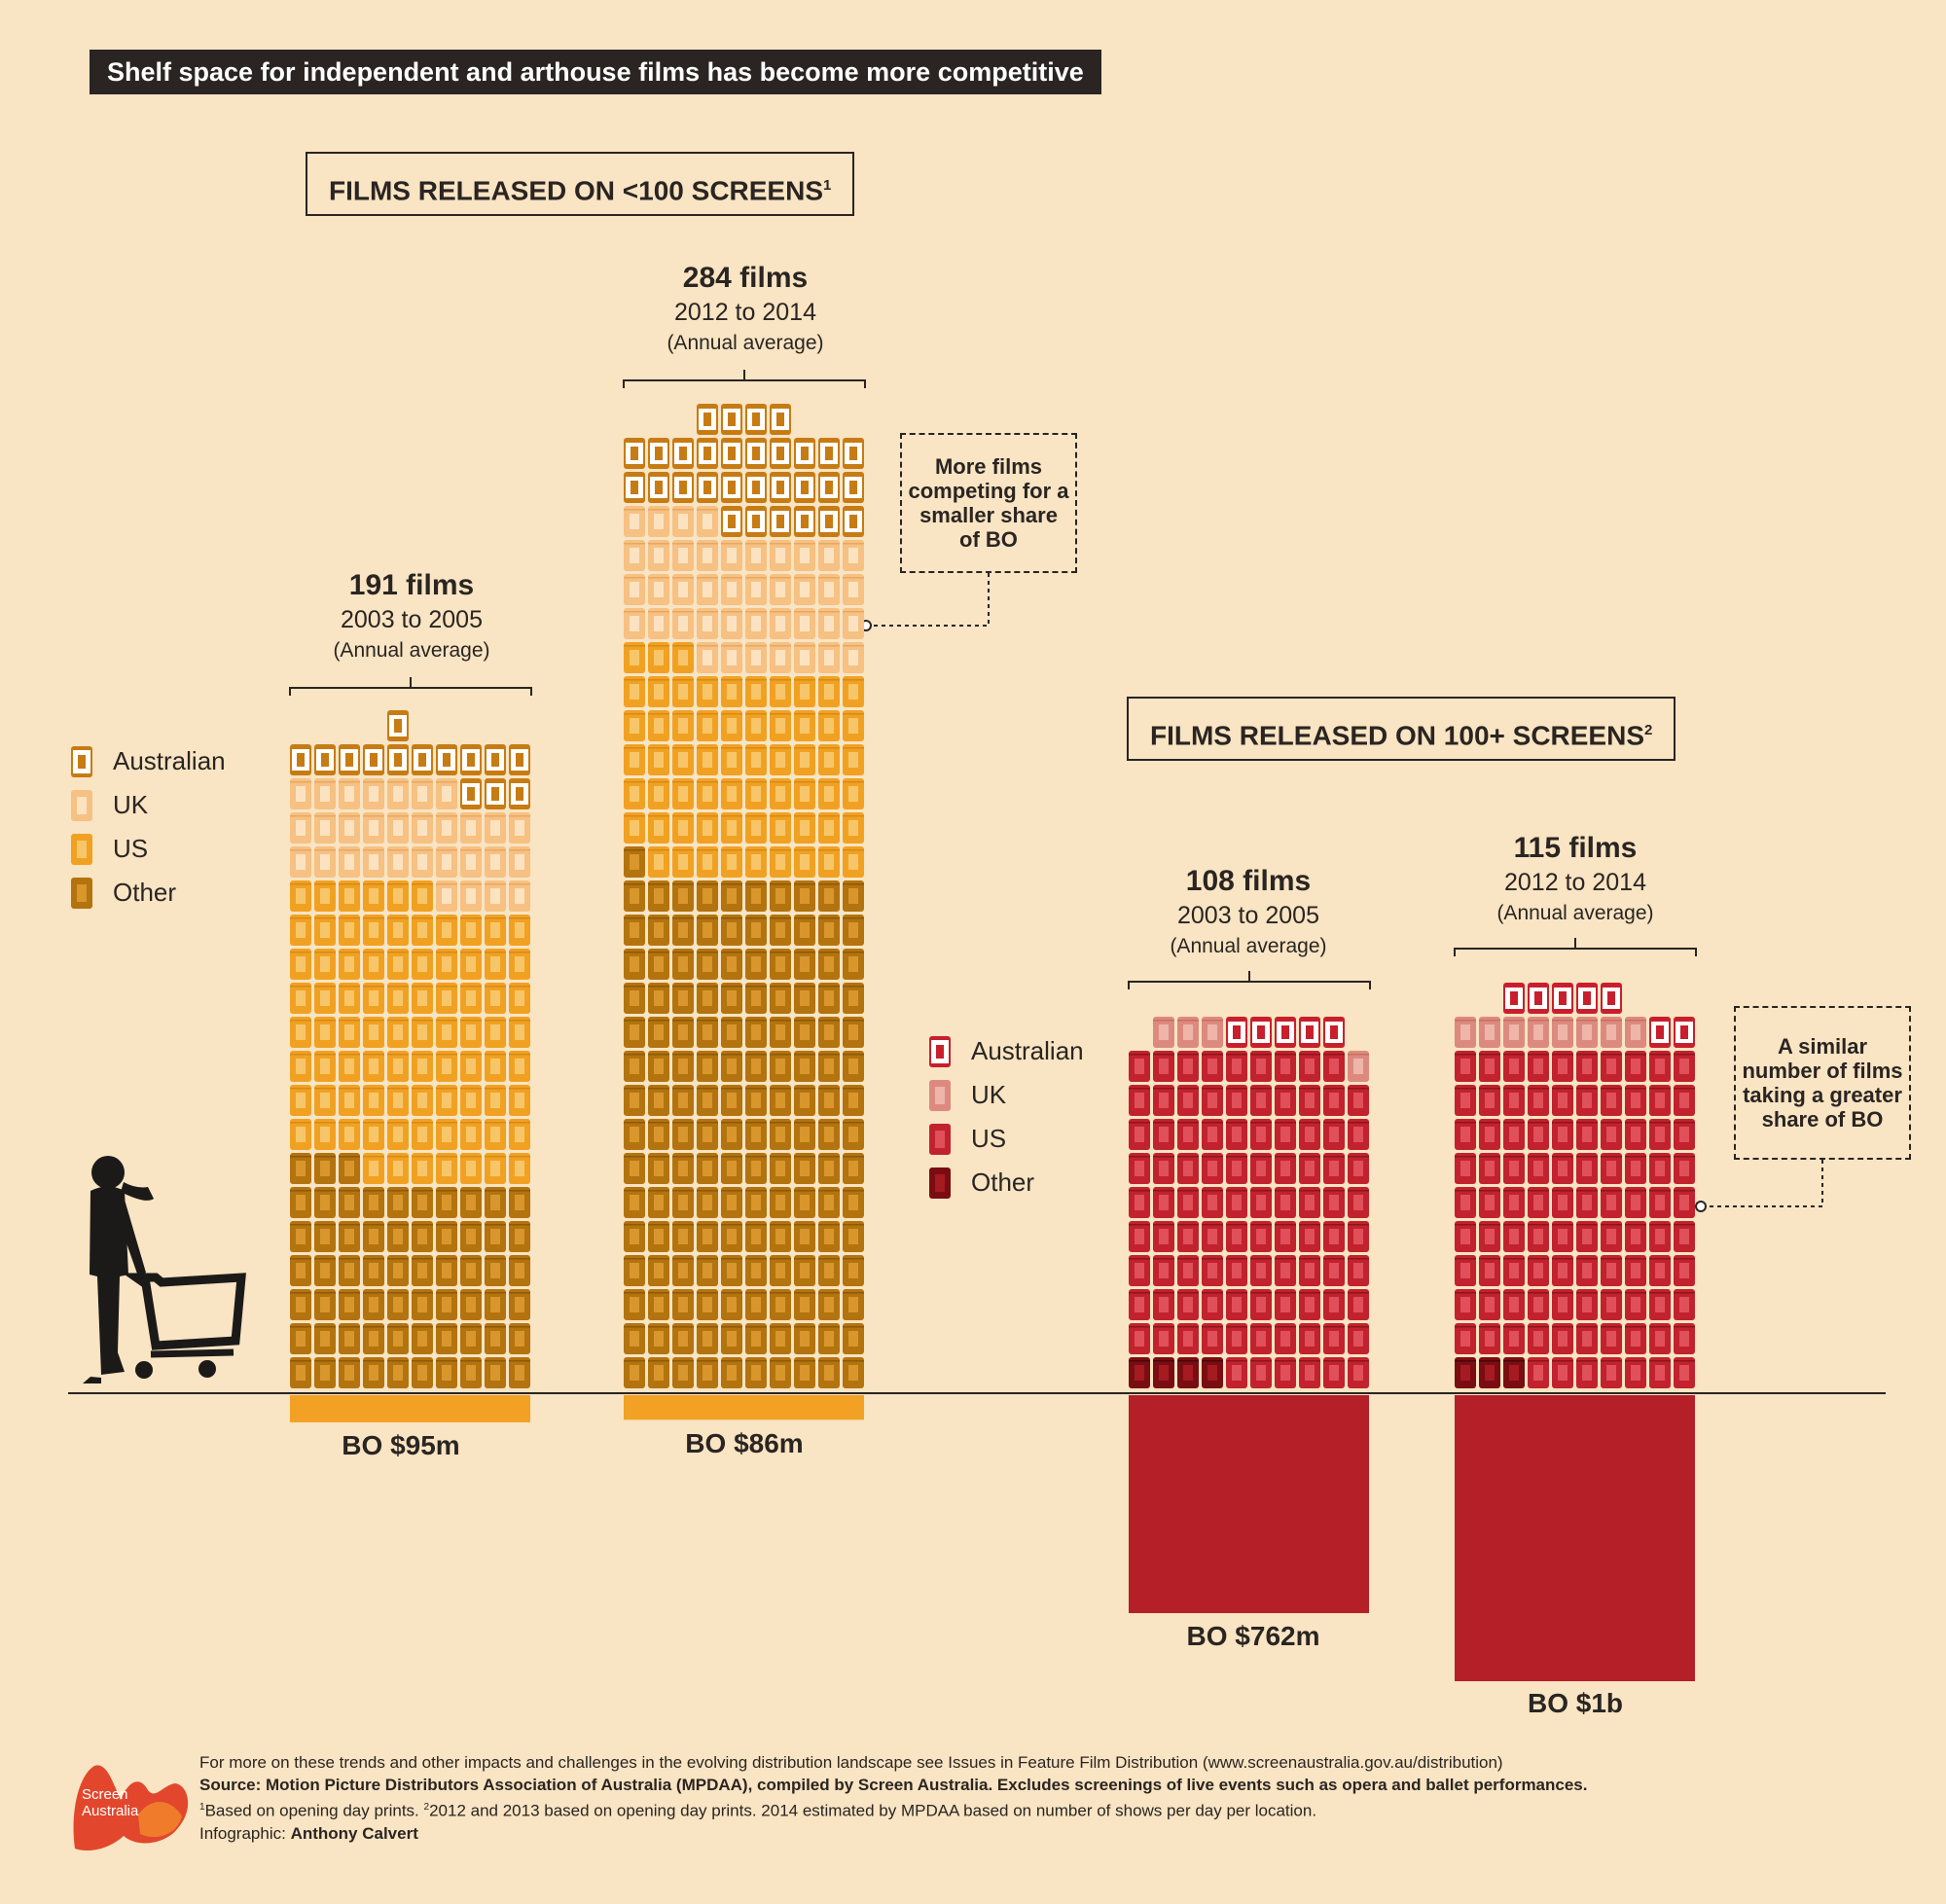 This screenshot has width=1946, height=1904. Describe the element at coordinates (105, 1794) in the screenshot. I see `logo-line1: Screen` at that location.